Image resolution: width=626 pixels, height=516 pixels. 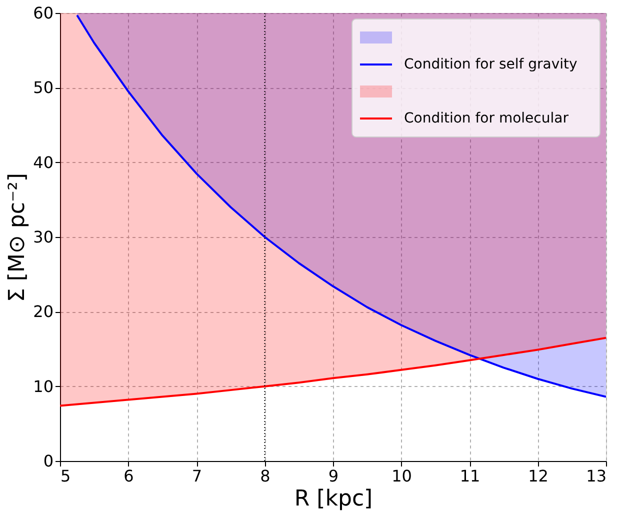 What do you see at coordinates (491, 64) in the screenshot?
I see `legend-label: Condition for self gravity` at bounding box center [491, 64].